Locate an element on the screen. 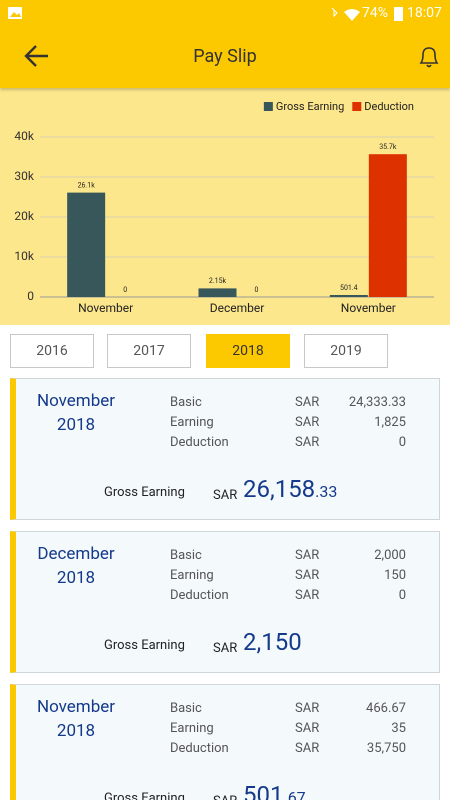 The height and width of the screenshot is (800, 450). gross-whole: 26,158 is located at coordinates (279, 489).